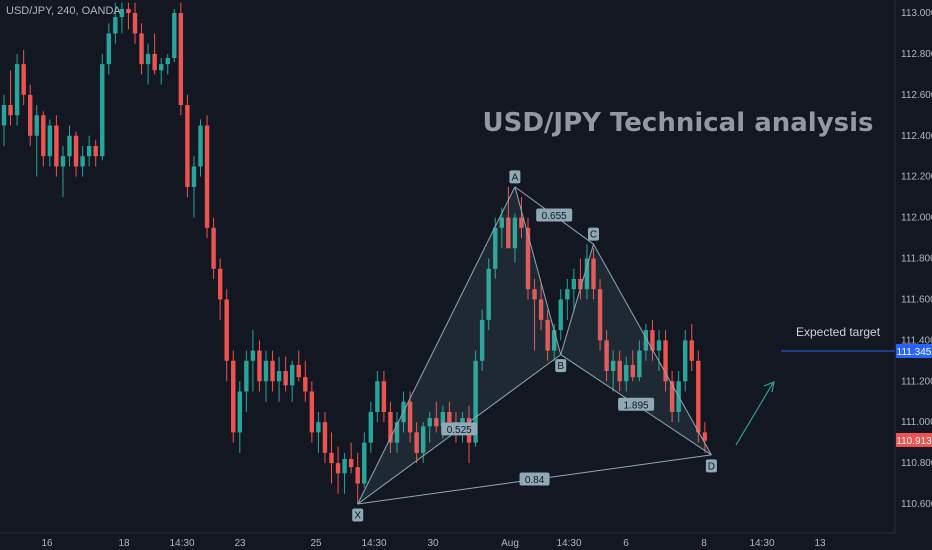  I want to click on ratio-label: 1.895, so click(636, 404).